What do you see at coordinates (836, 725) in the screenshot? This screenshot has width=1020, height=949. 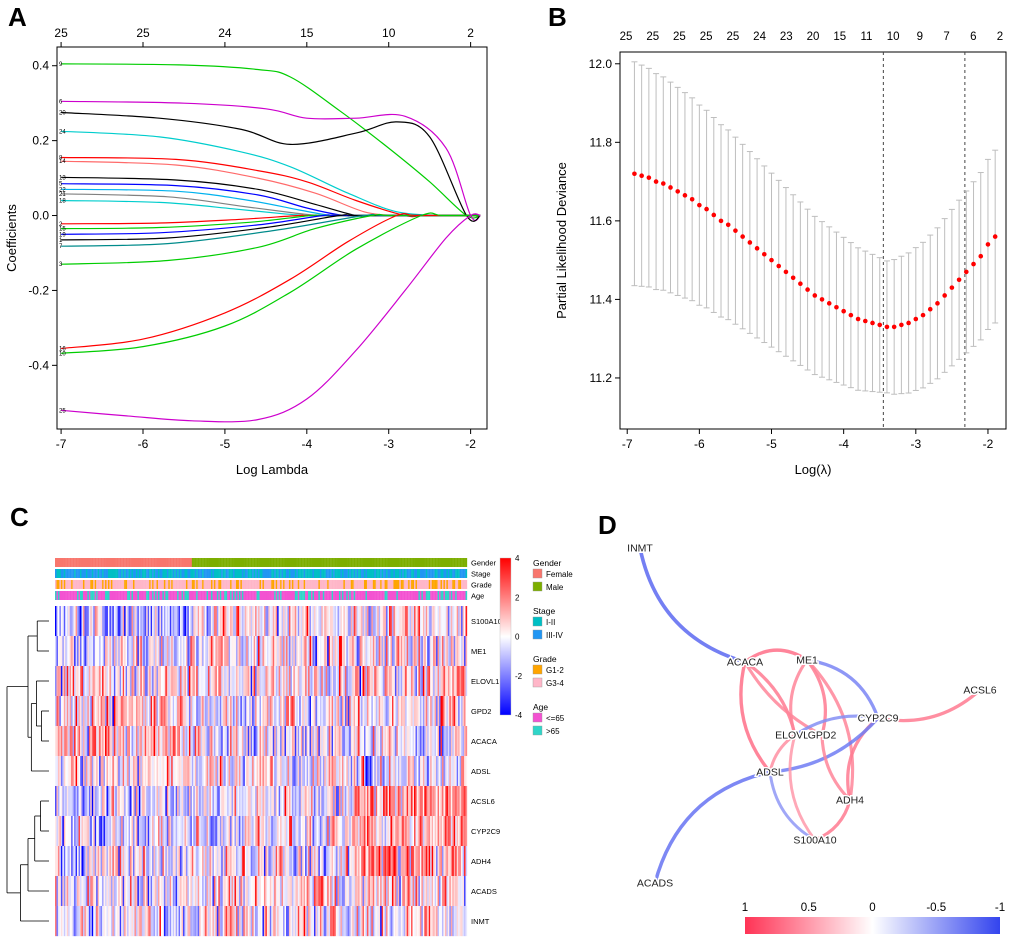 I see `edge-CYP2C9-ELOVL1` at bounding box center [836, 725].